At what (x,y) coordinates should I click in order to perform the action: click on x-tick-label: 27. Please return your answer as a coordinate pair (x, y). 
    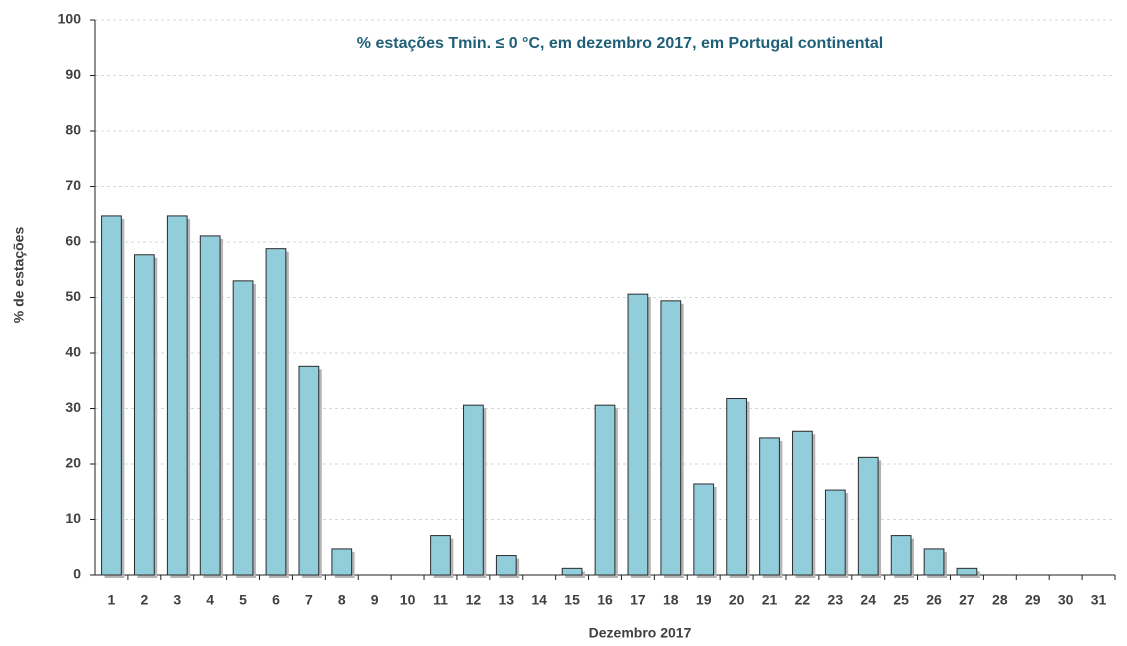
    Looking at the image, I should click on (967, 600).